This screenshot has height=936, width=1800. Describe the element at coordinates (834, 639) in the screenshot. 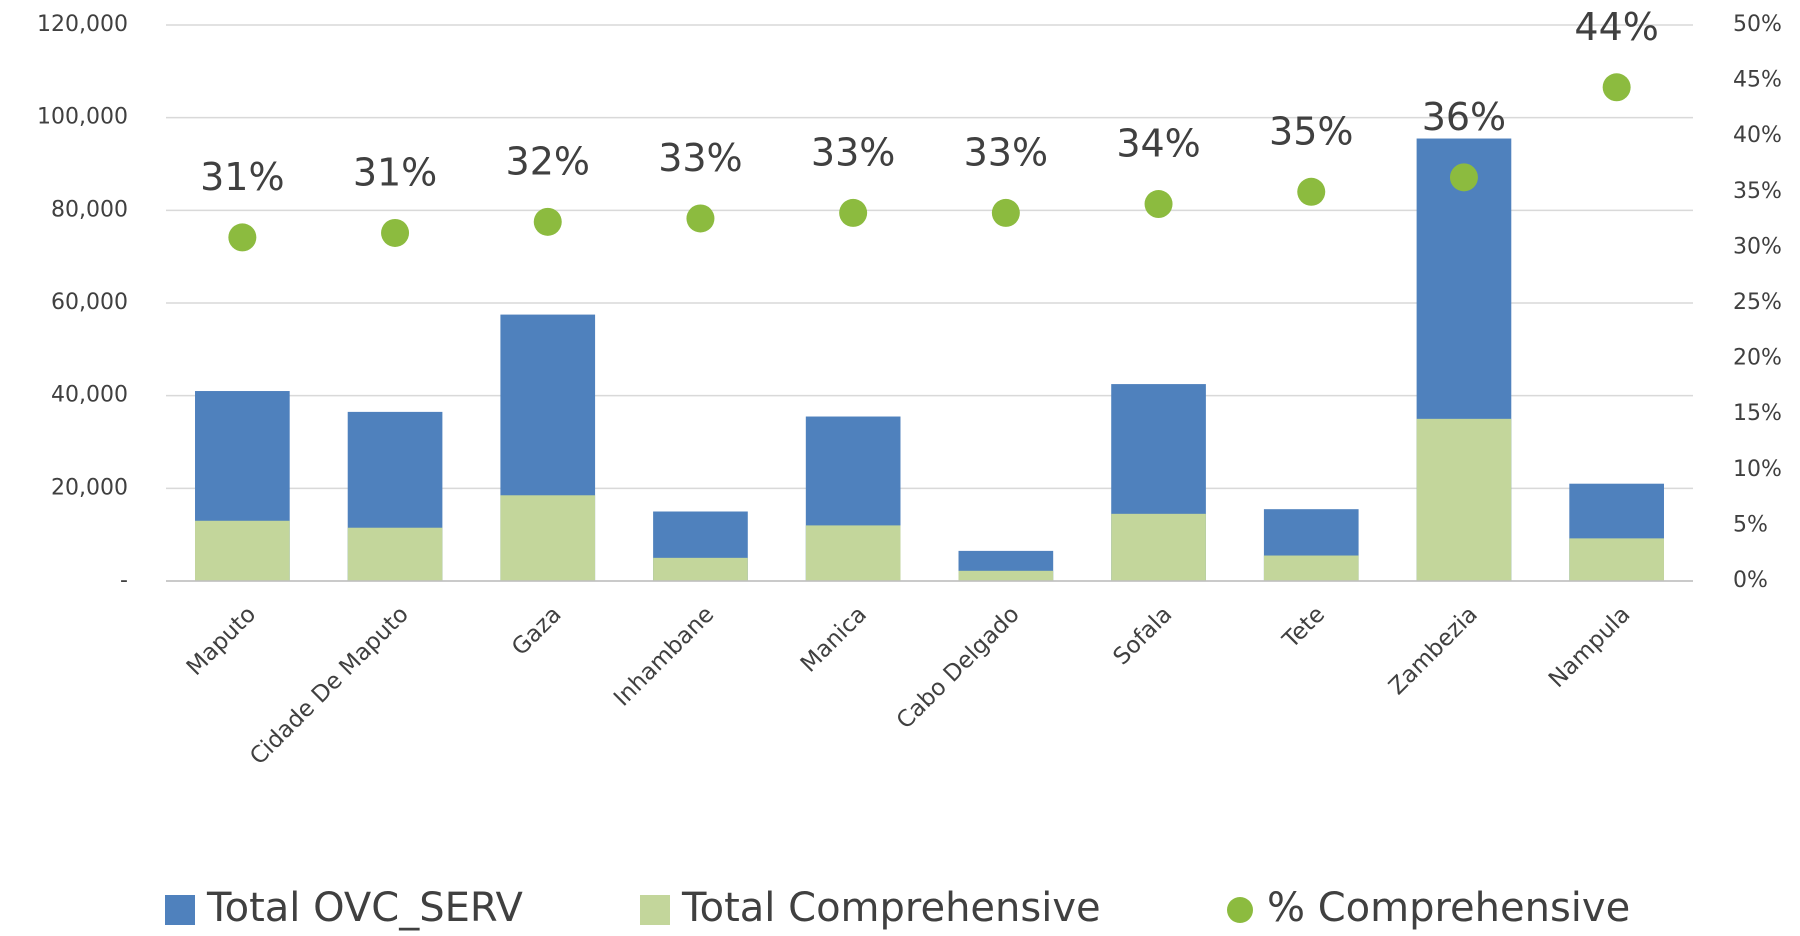

I see `x-tick-label: Manica` at that location.